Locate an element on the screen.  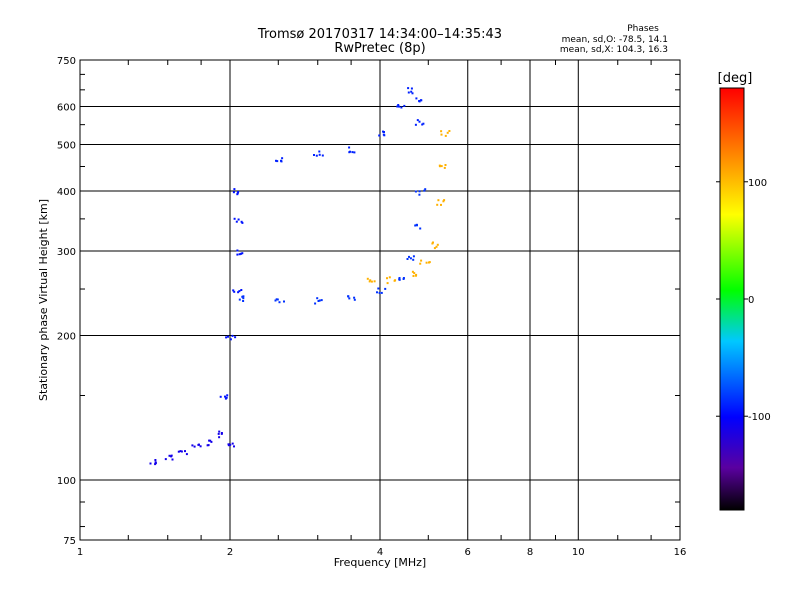
colorbar-ticks: 100 0 -100 is located at coordinates (743, 300).